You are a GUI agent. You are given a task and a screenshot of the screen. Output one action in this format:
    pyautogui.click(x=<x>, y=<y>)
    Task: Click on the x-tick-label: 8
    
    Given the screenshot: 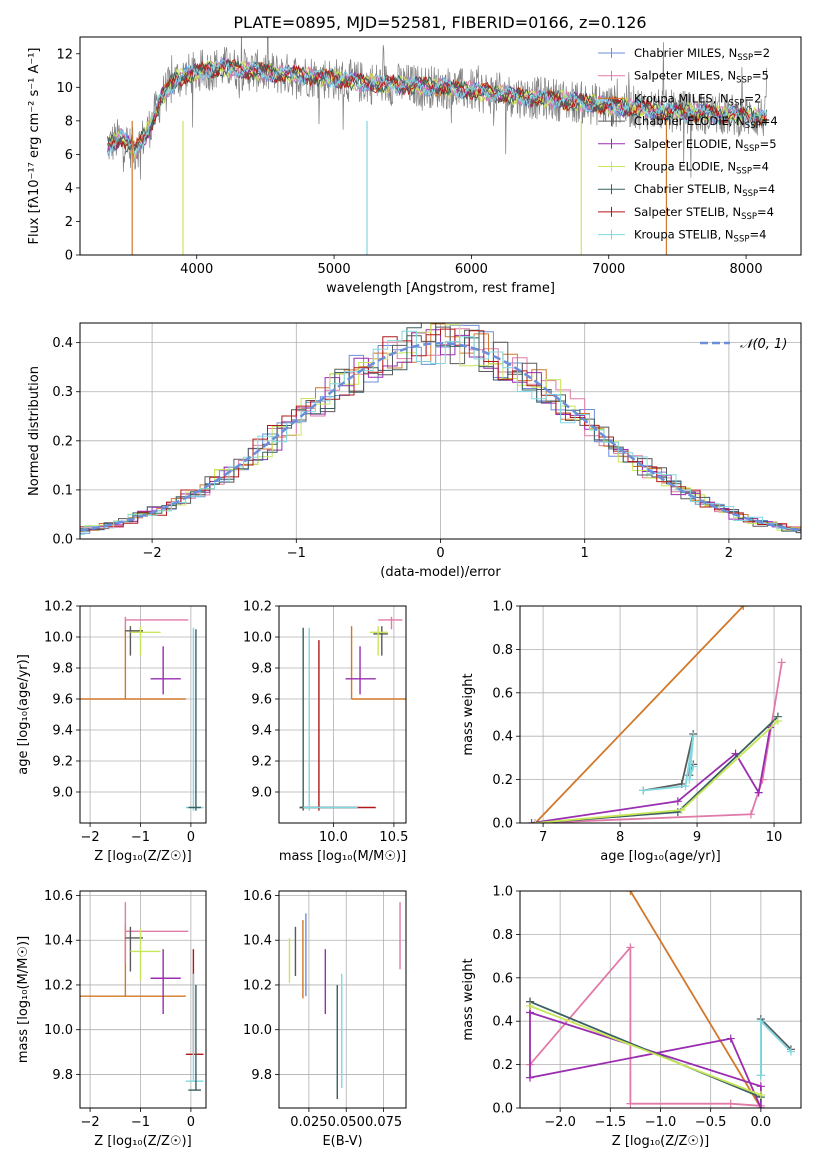 What is the action you would take?
    pyautogui.click(x=620, y=837)
    